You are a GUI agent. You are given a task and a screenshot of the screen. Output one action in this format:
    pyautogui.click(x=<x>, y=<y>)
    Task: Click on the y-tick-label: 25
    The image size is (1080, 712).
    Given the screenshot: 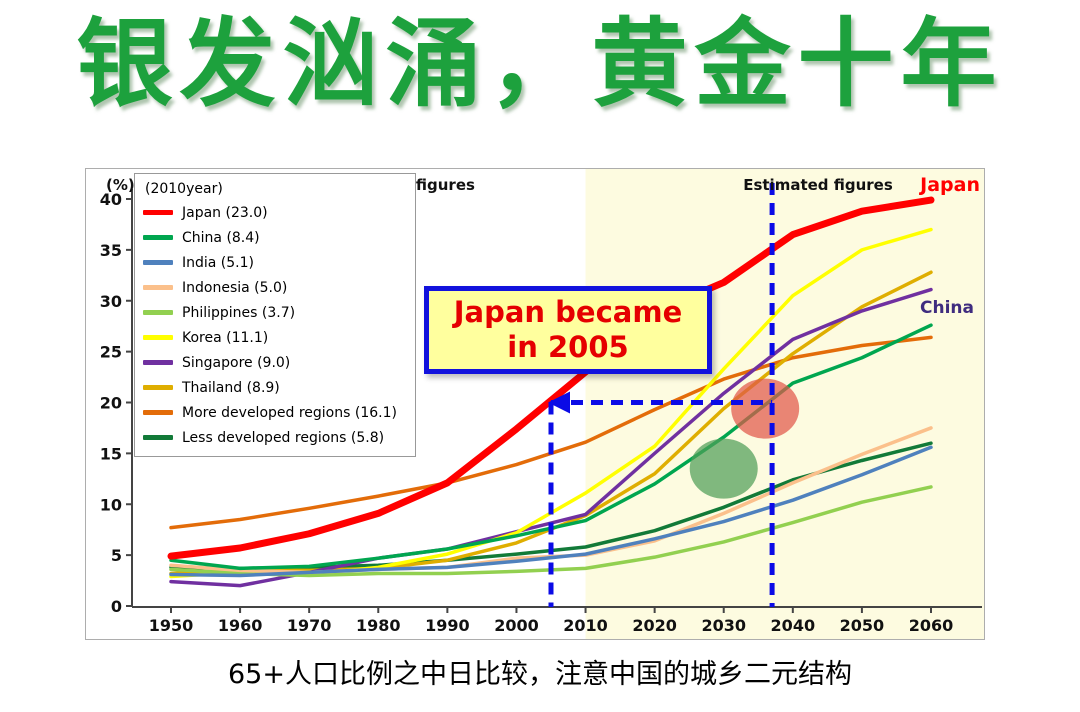 What is the action you would take?
    pyautogui.click(x=111, y=352)
    